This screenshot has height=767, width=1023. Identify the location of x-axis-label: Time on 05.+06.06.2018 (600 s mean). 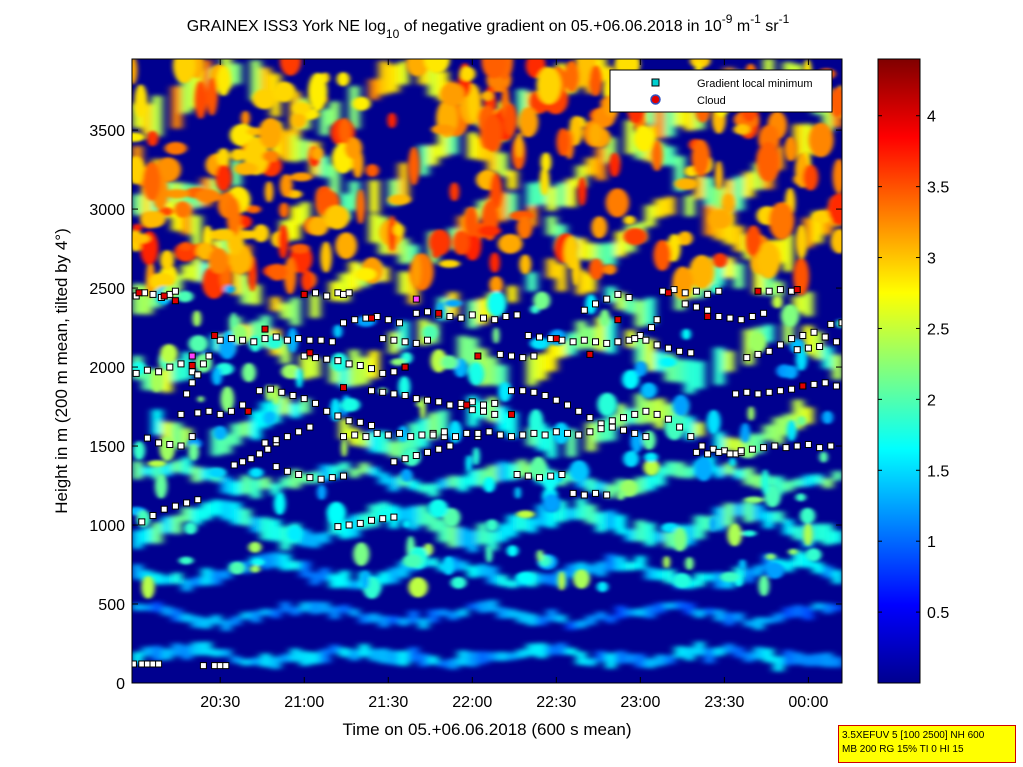
(486, 729).